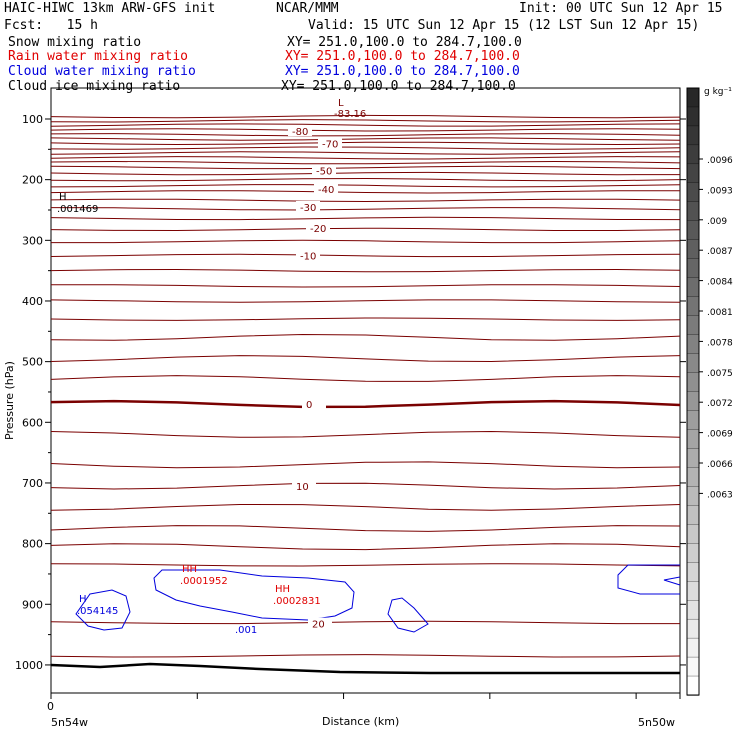 The height and width of the screenshot is (740, 740). I want to click on colorbar-label: .0066, so click(720, 465).